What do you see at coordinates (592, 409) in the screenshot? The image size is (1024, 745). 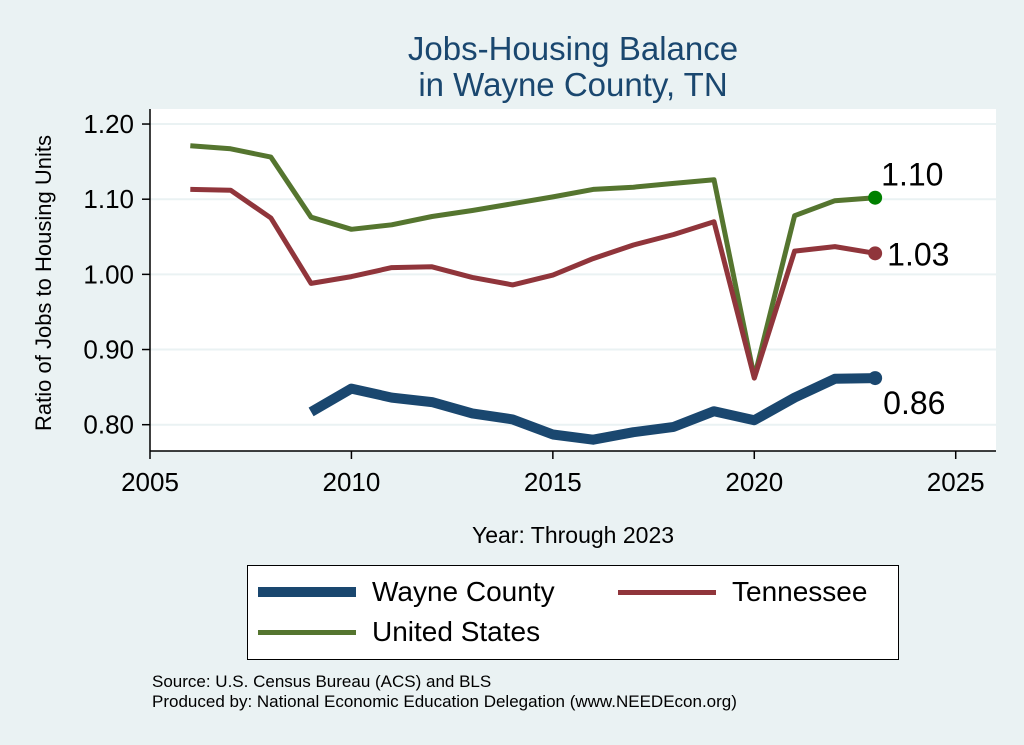 I see `series-line-wayne-county` at bounding box center [592, 409].